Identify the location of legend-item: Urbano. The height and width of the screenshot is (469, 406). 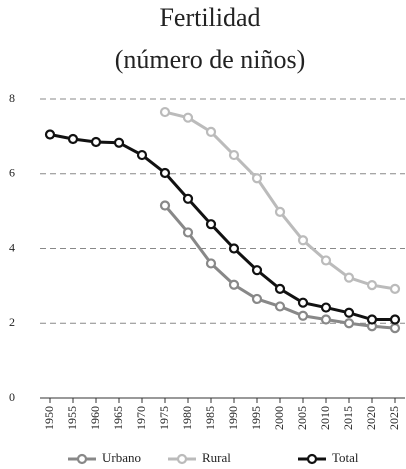
(104, 457).